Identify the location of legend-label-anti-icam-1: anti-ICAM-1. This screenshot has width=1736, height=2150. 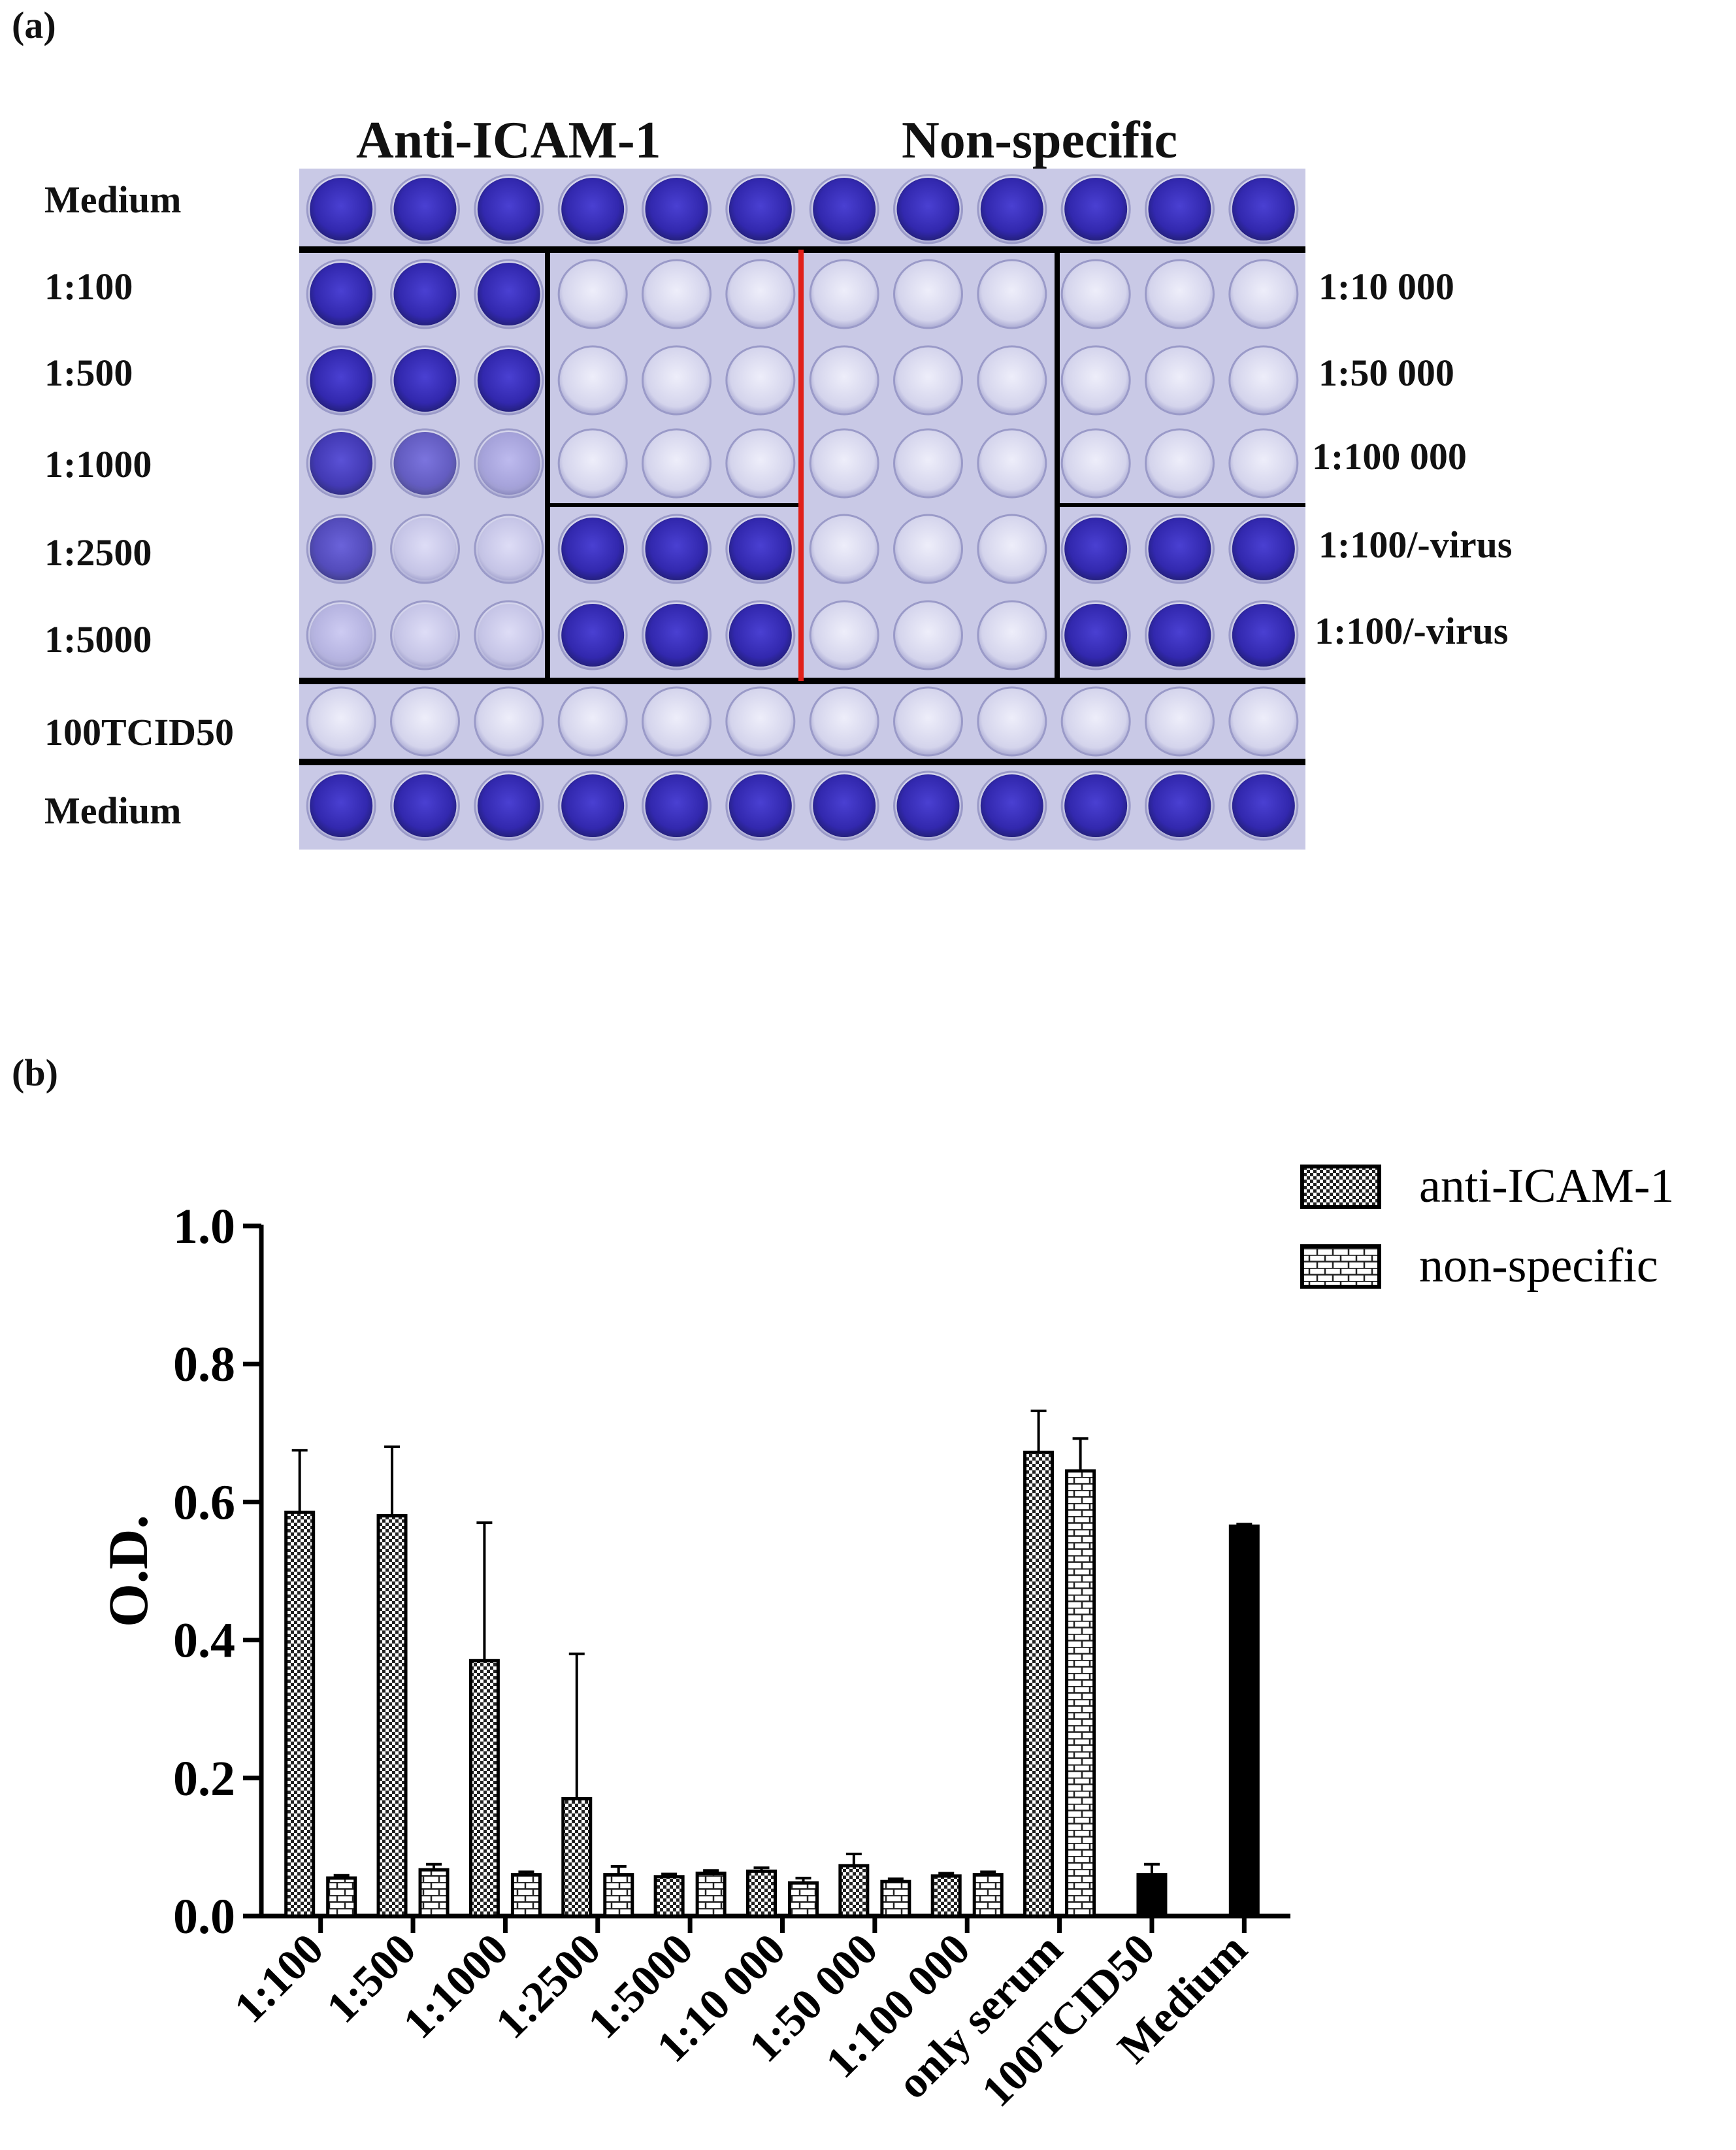
(1547, 1186).